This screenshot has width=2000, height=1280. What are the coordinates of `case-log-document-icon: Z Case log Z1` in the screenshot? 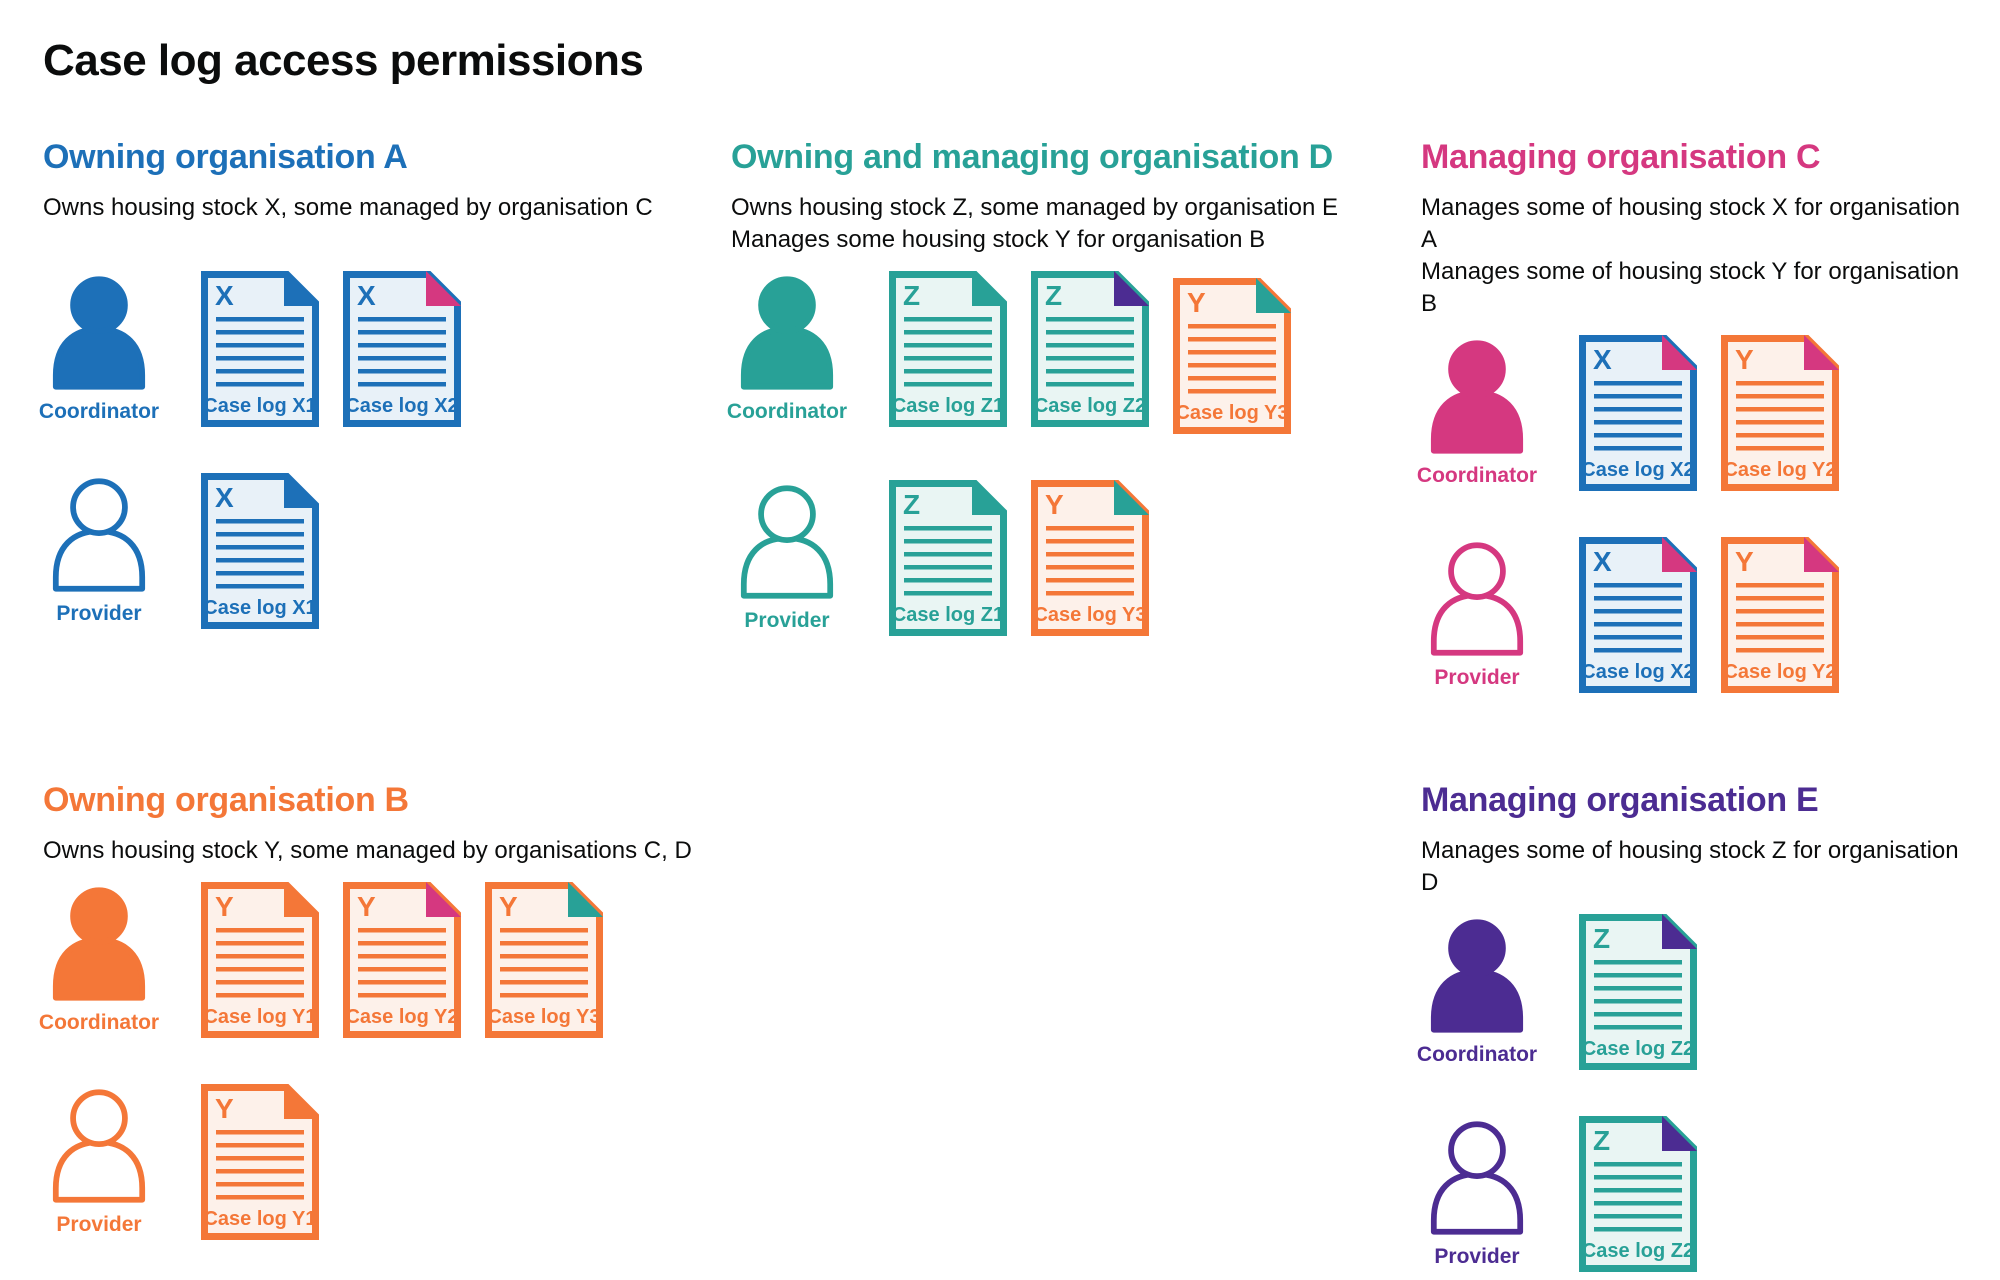 It's located at (948, 348).